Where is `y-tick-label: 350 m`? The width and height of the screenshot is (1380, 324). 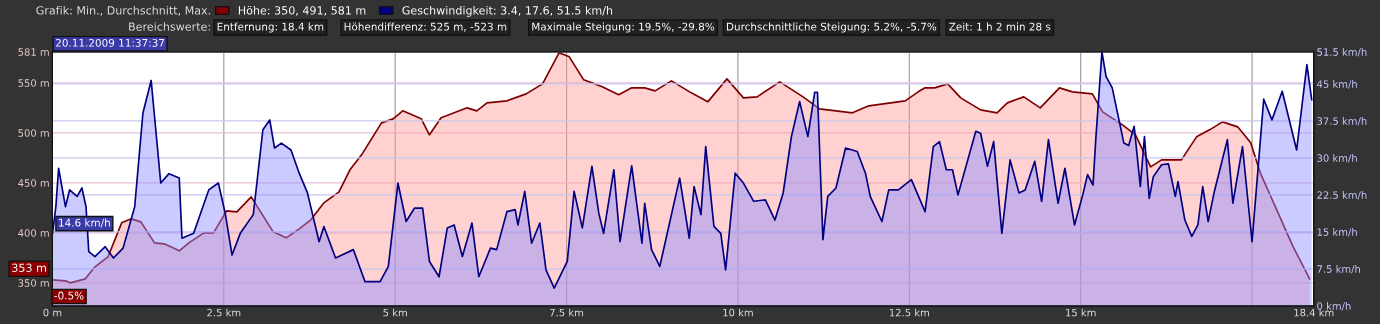
y-tick-label: 350 m is located at coordinates (33, 283).